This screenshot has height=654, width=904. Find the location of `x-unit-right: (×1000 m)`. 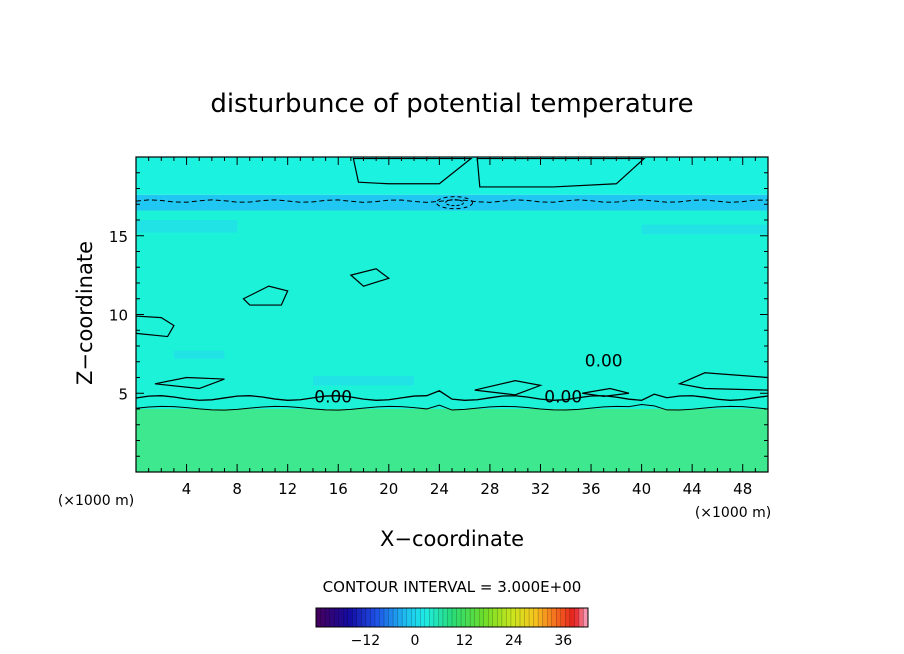

x-unit-right: (×1000 m) is located at coordinates (733, 513).